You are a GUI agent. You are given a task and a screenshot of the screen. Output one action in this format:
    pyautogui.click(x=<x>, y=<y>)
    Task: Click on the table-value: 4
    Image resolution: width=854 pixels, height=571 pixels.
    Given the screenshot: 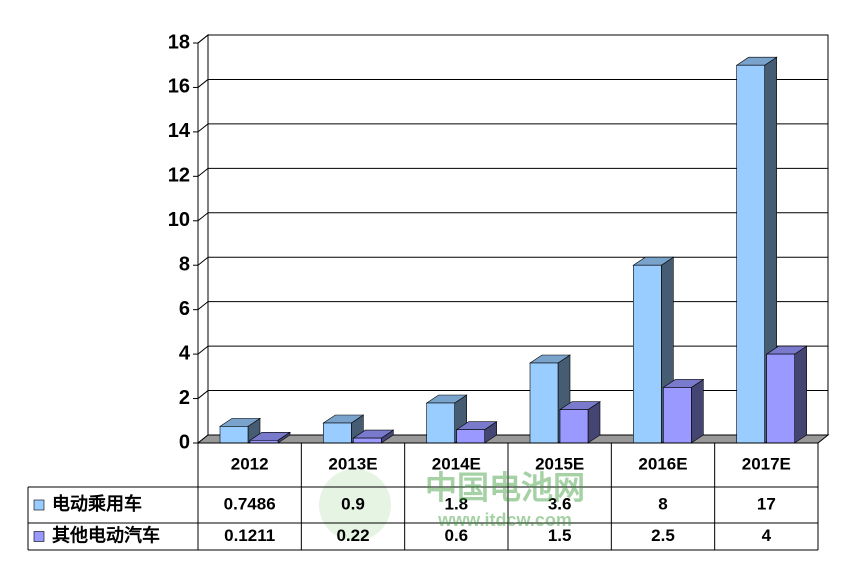 What is the action you would take?
    pyautogui.click(x=767, y=535)
    